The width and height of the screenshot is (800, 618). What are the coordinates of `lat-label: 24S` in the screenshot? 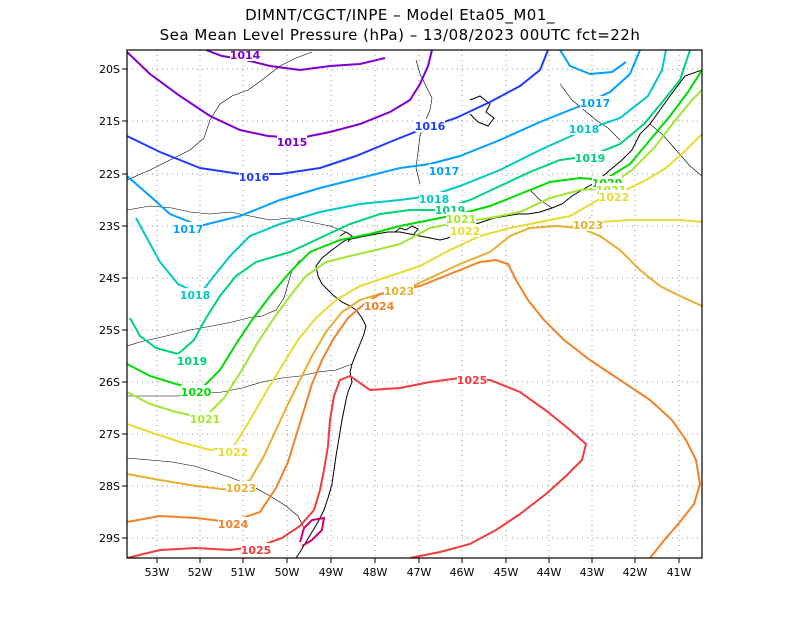 It's located at (109, 278).